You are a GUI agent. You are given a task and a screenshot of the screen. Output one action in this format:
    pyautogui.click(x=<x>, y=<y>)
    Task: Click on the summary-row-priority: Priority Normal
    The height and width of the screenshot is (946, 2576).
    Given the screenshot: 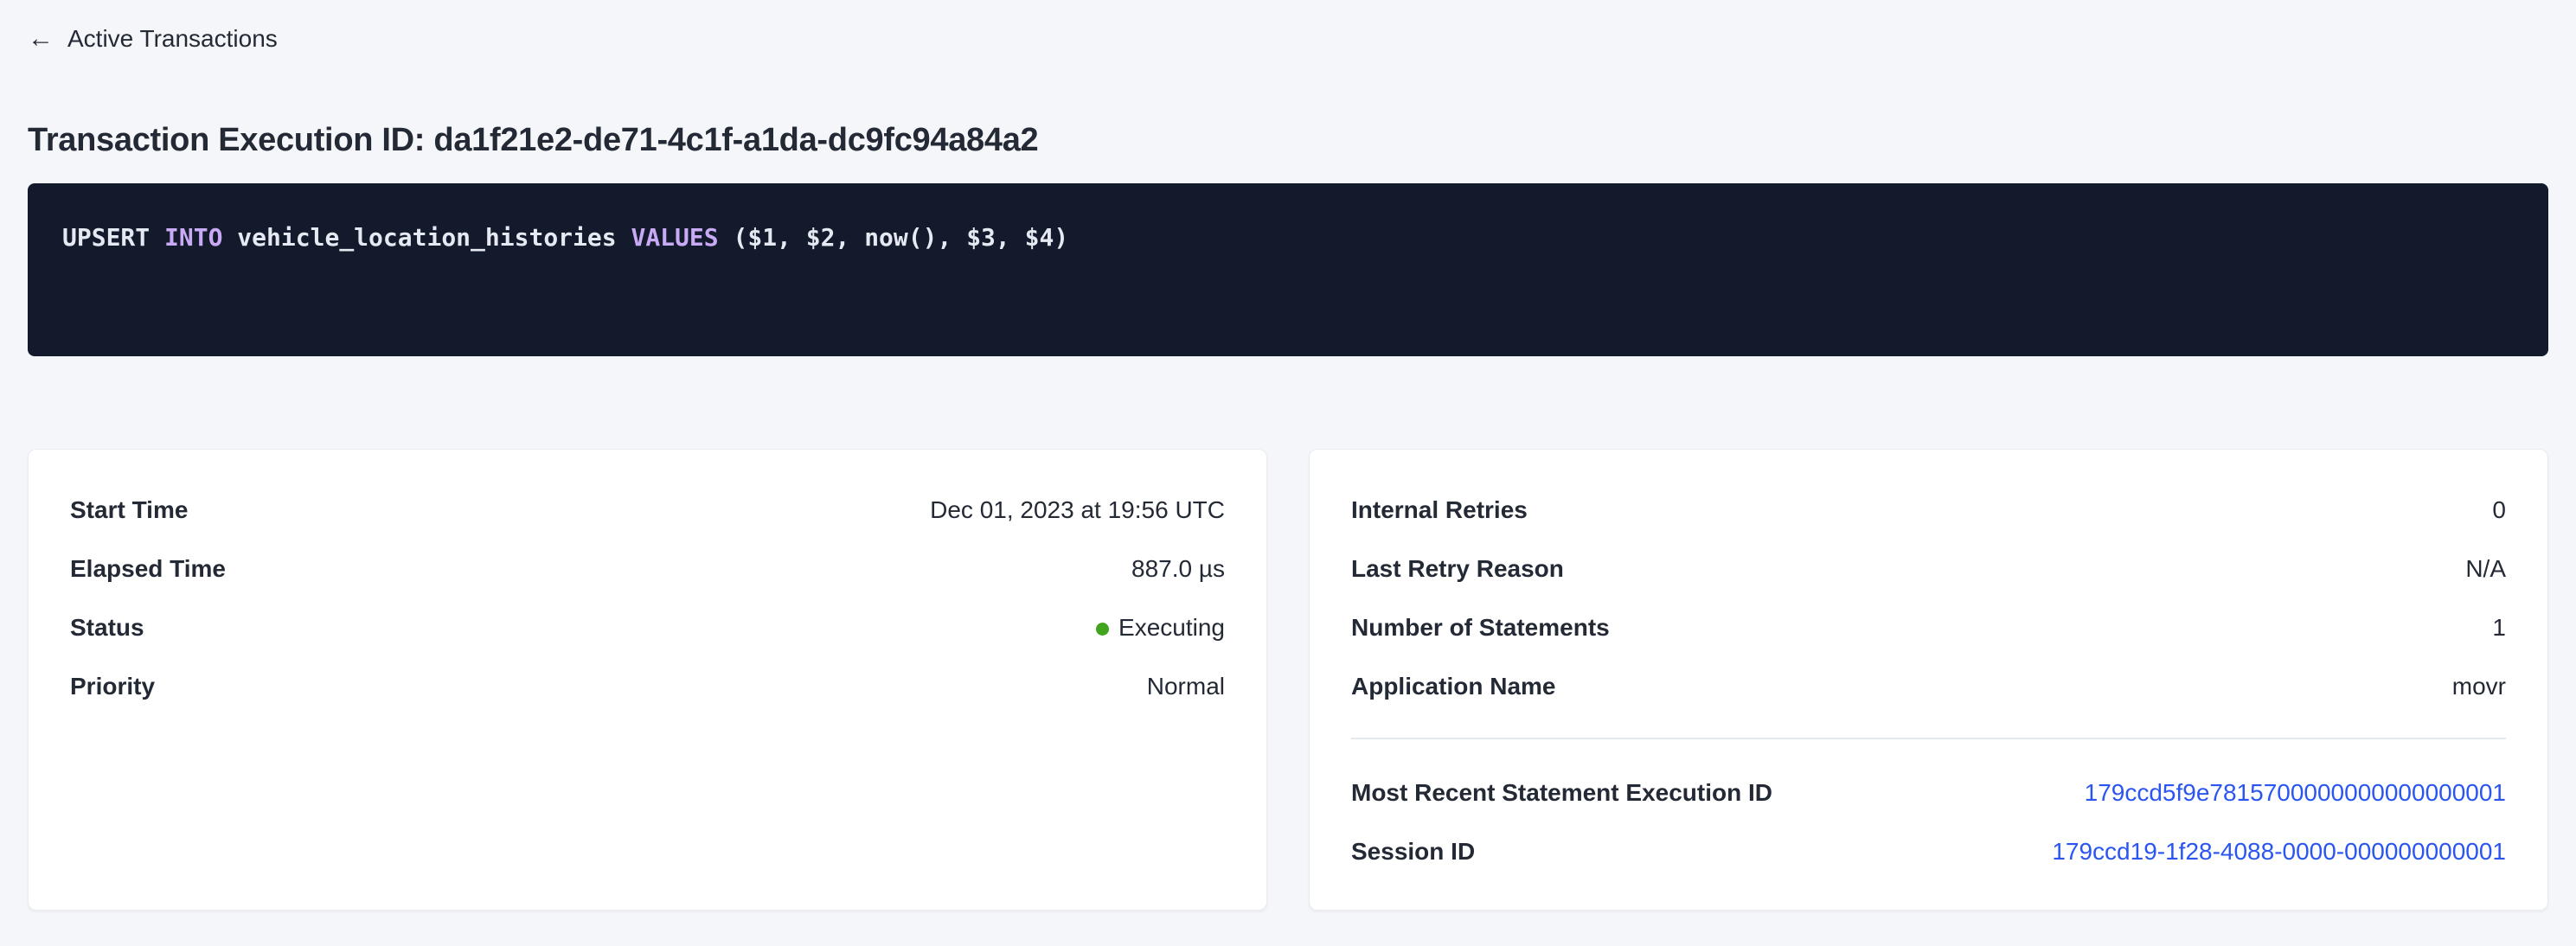 What is the action you would take?
    pyautogui.click(x=647, y=686)
    